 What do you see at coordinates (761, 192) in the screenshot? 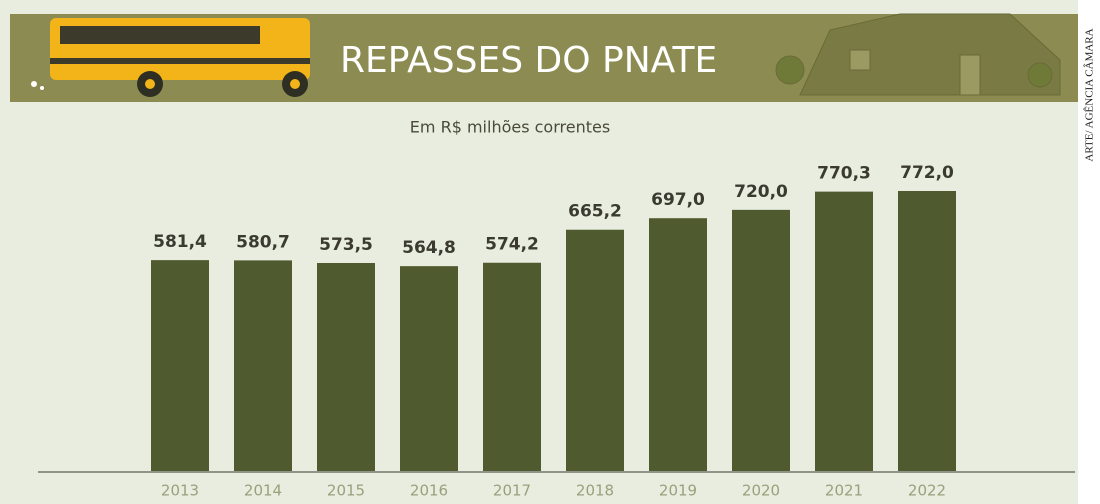
I see `value-label: 720,0` at bounding box center [761, 192].